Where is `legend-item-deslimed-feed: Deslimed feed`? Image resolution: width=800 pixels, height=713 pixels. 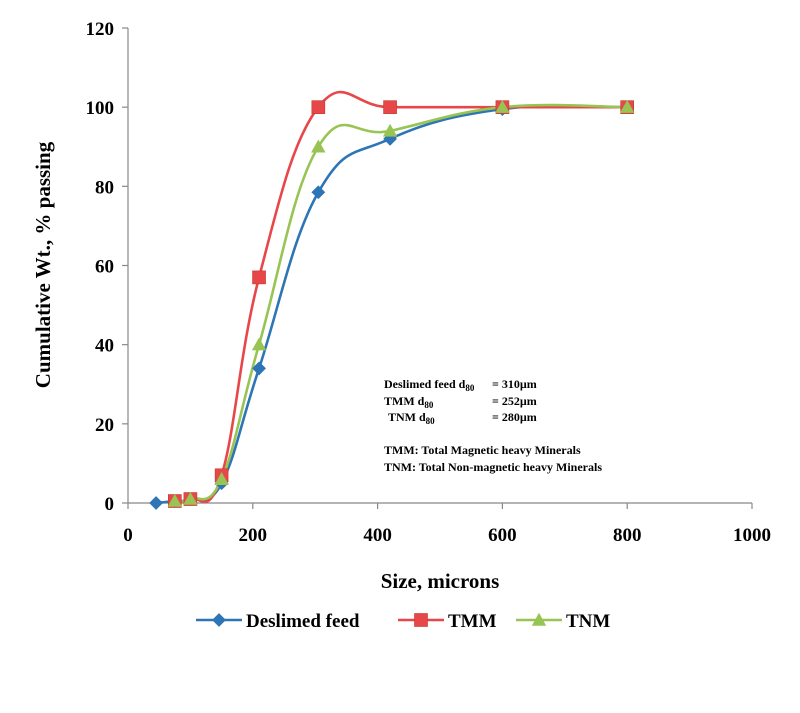 legend-item-deslimed-feed: Deslimed feed is located at coordinates (278, 621).